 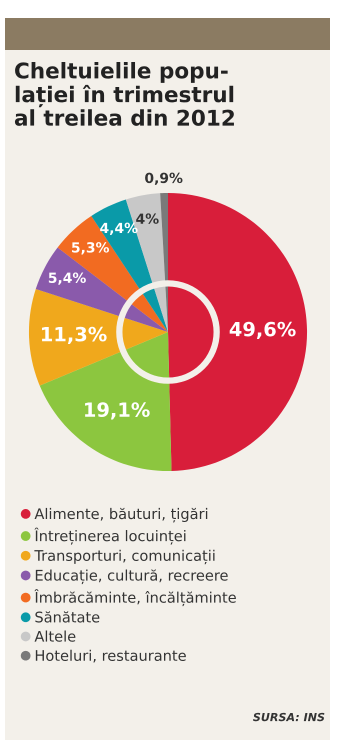 I want to click on pie-slice, so click(x=98, y=337).